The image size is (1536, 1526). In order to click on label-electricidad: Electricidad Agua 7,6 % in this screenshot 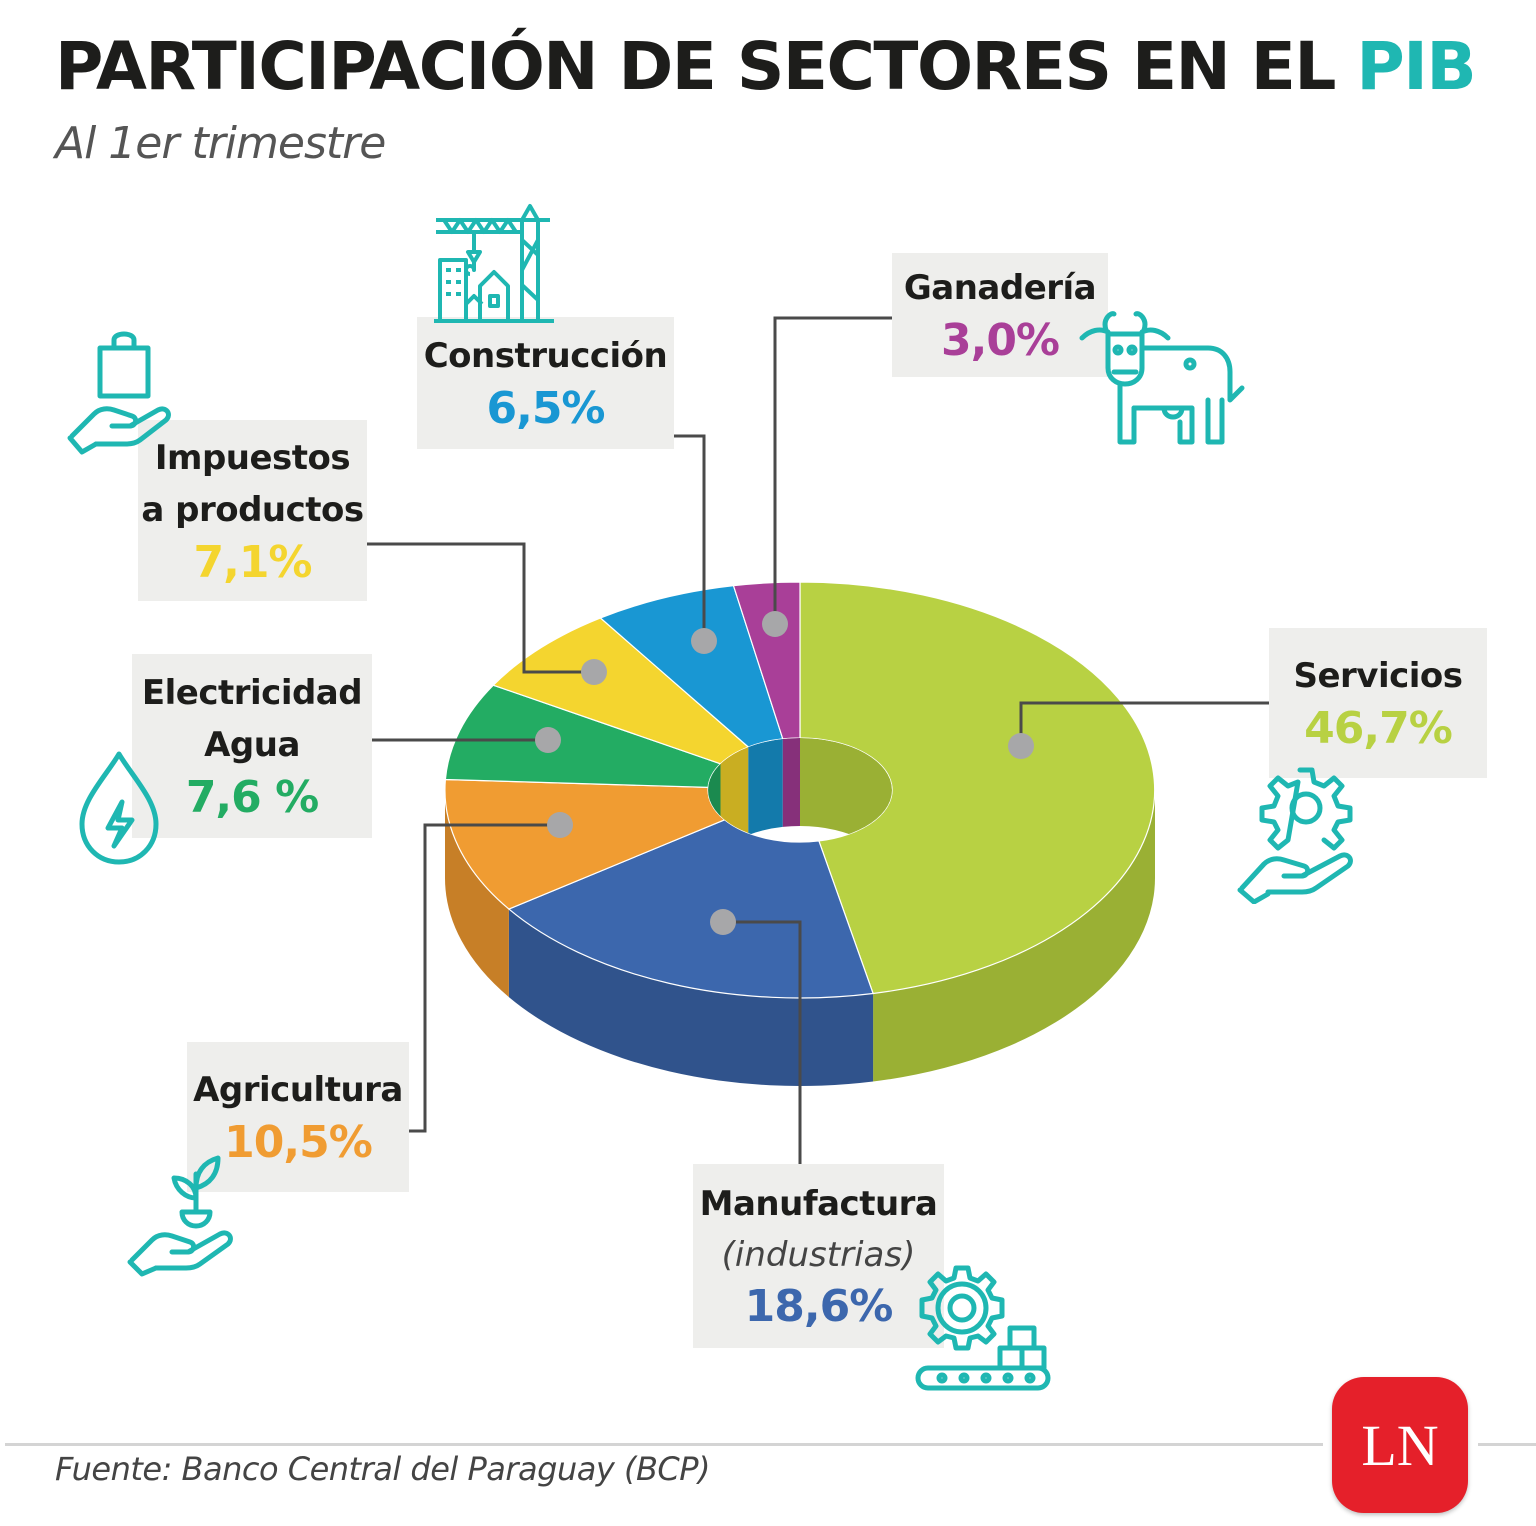, I will do `click(252, 746)`.